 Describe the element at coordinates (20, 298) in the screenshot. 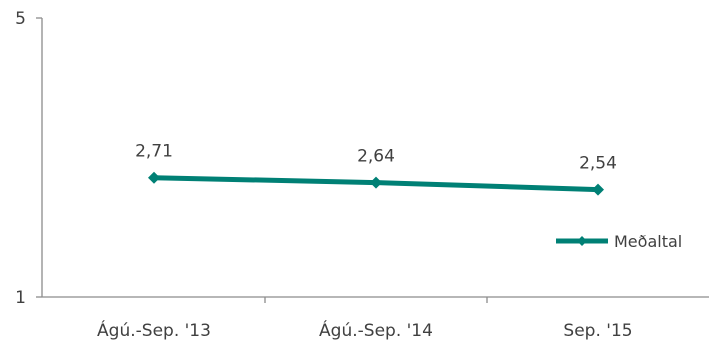

I see `y-tick-label-min: 1` at that location.